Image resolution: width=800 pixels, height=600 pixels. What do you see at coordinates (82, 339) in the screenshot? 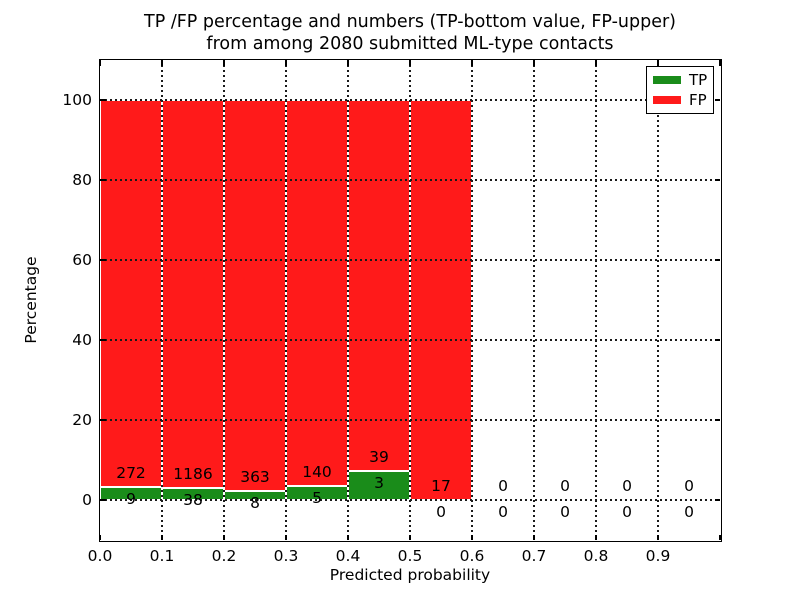
I see `y-tick-label: 40` at bounding box center [82, 339].